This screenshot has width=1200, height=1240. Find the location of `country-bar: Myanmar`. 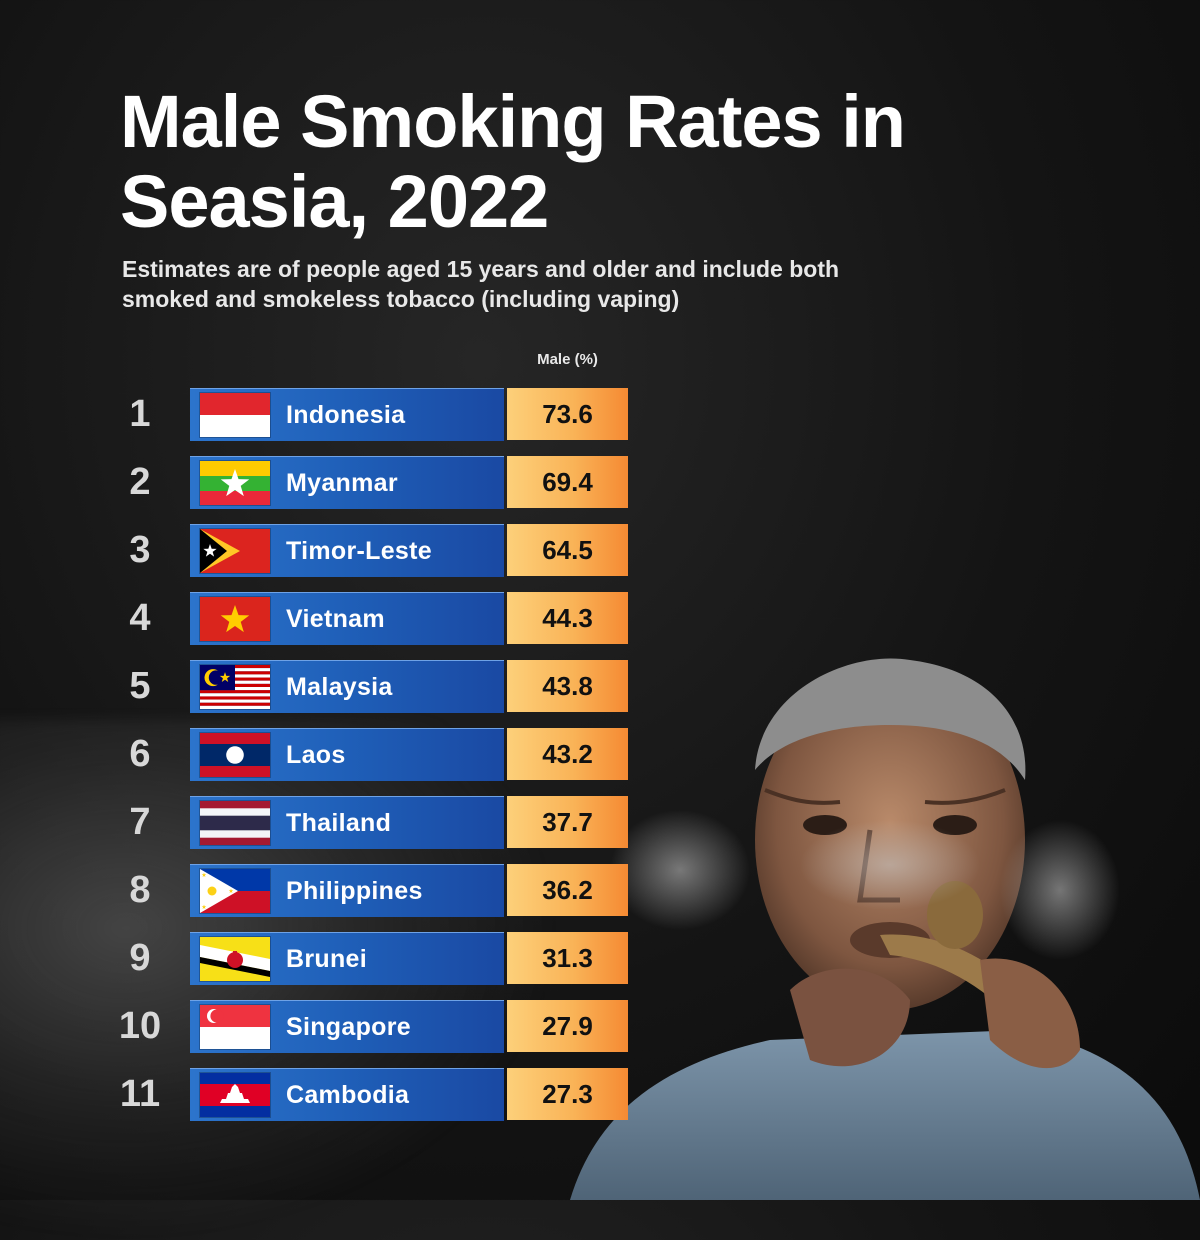

country-bar: Myanmar is located at coordinates (347, 482).